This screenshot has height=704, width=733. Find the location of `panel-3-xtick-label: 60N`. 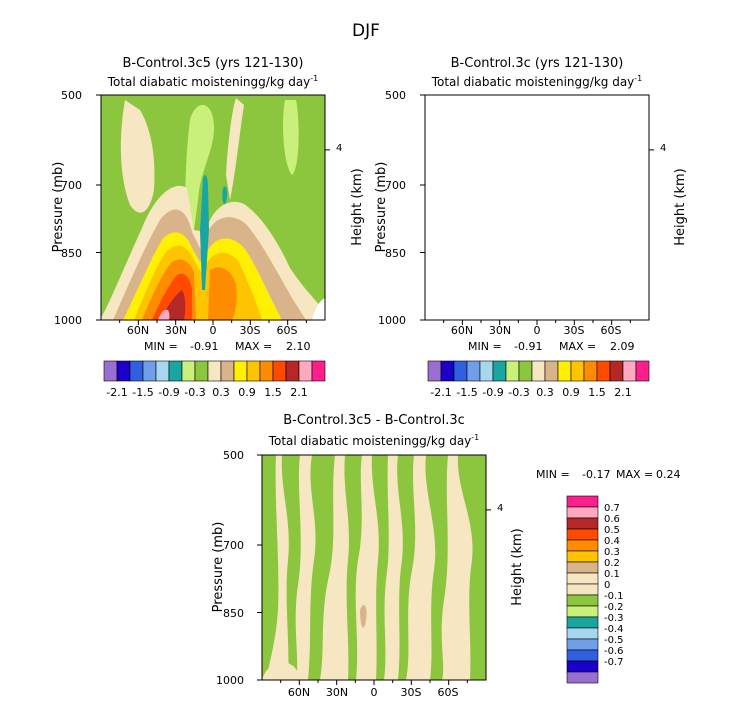

panel-3-xtick-label: 60N is located at coordinates (299, 692).